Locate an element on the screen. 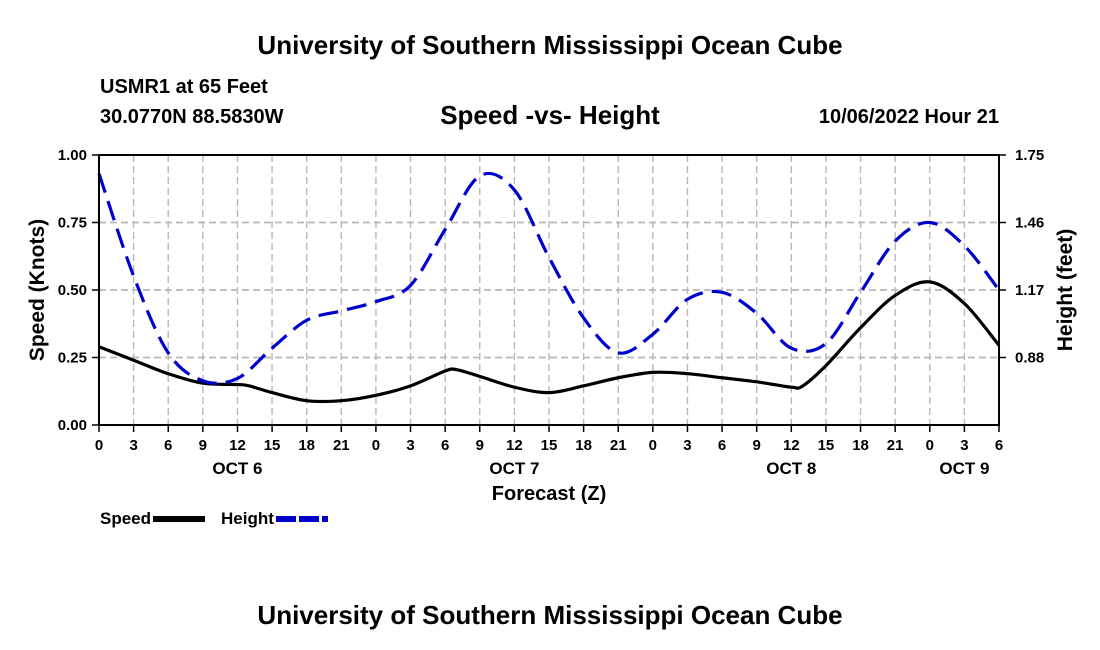  y-tick-label: 1.00 is located at coordinates (72, 155).